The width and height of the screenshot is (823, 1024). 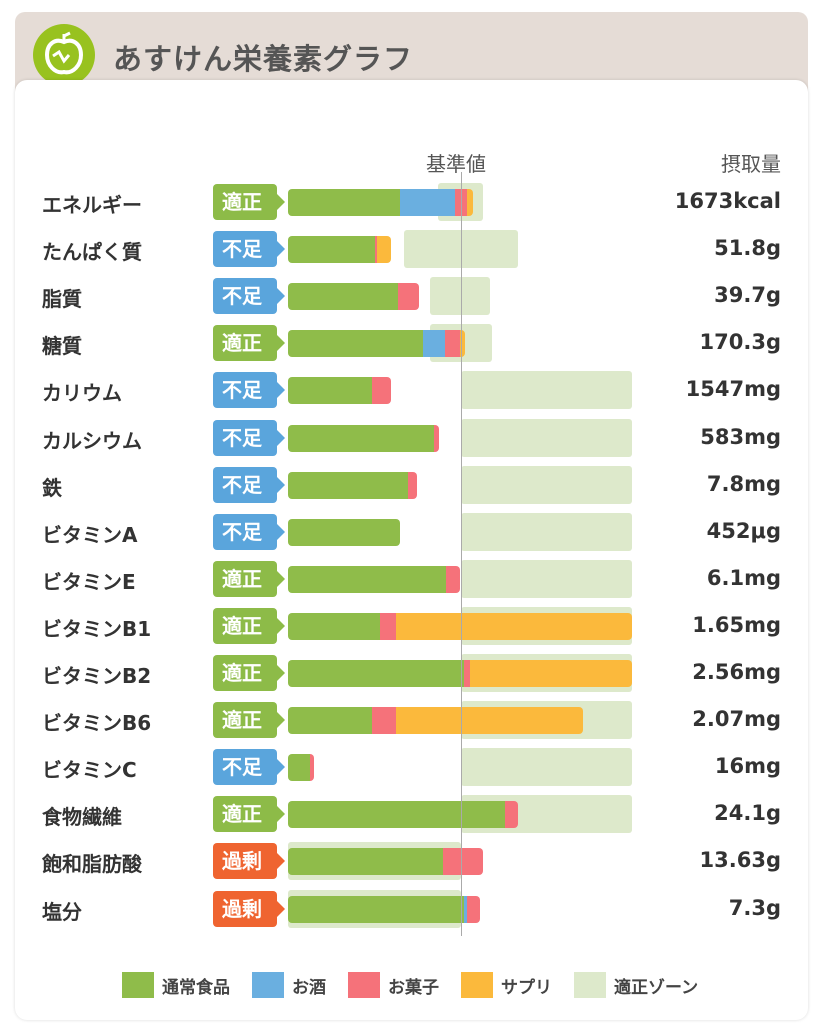 What do you see at coordinates (411, 390) in the screenshot?
I see `nutrient-row: カリウム 不足 1547mg` at bounding box center [411, 390].